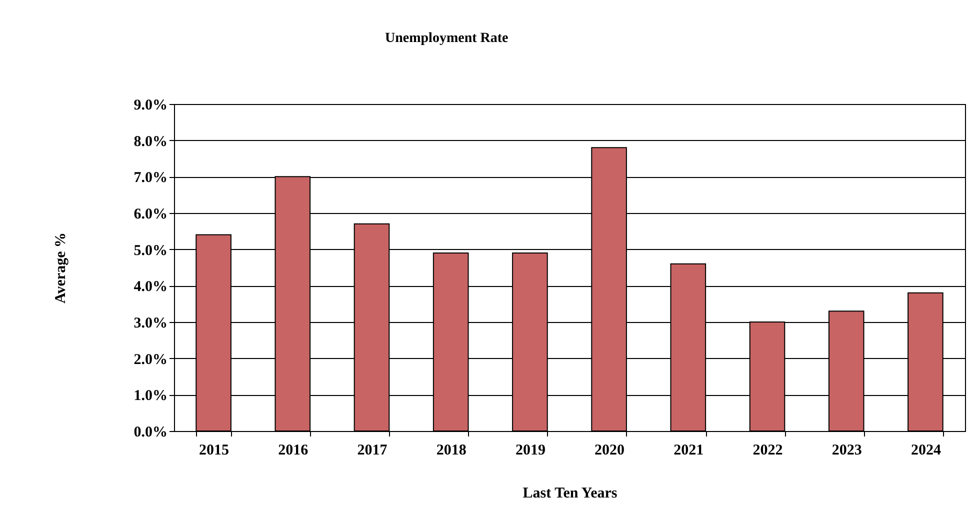 The height and width of the screenshot is (527, 980). What do you see at coordinates (609, 450) in the screenshot?
I see `x-tick-label: 2020` at bounding box center [609, 450].